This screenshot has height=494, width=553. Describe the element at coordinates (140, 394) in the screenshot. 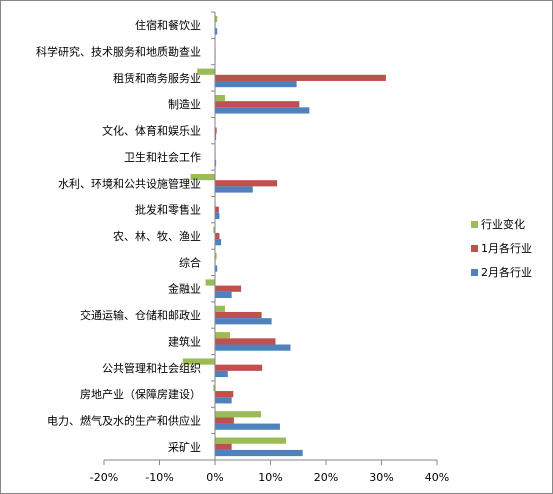

I see `category-label: 房地产业（保障房建设）` at that location.